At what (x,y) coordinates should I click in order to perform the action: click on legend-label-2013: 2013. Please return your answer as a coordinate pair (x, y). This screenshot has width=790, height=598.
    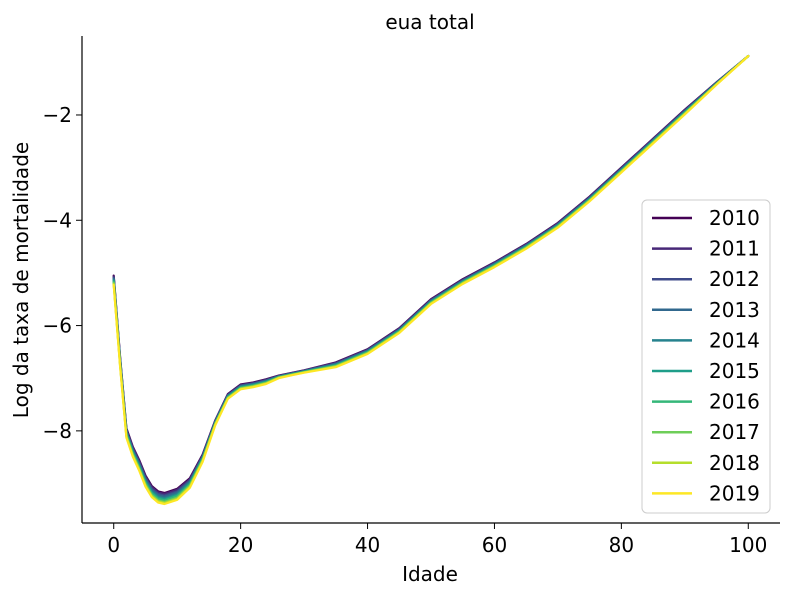
    Looking at the image, I should click on (734, 310).